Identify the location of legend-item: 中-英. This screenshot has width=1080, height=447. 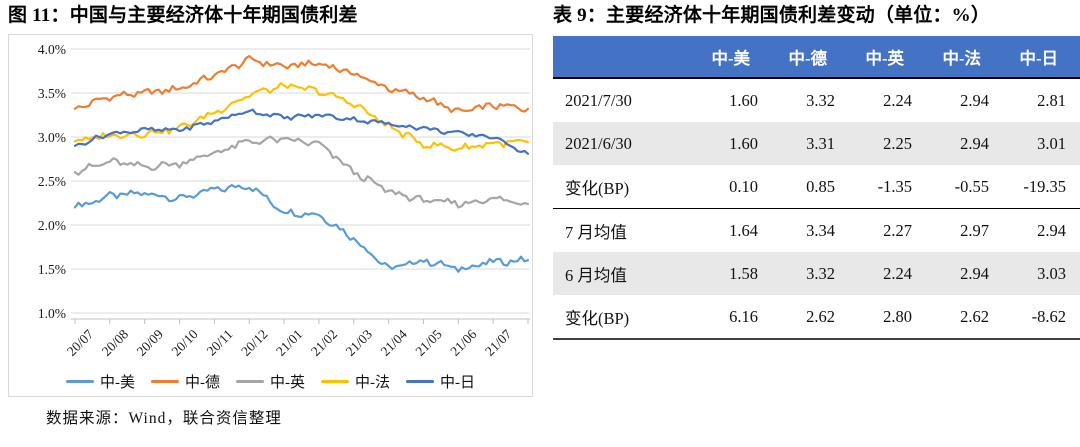
(270, 381).